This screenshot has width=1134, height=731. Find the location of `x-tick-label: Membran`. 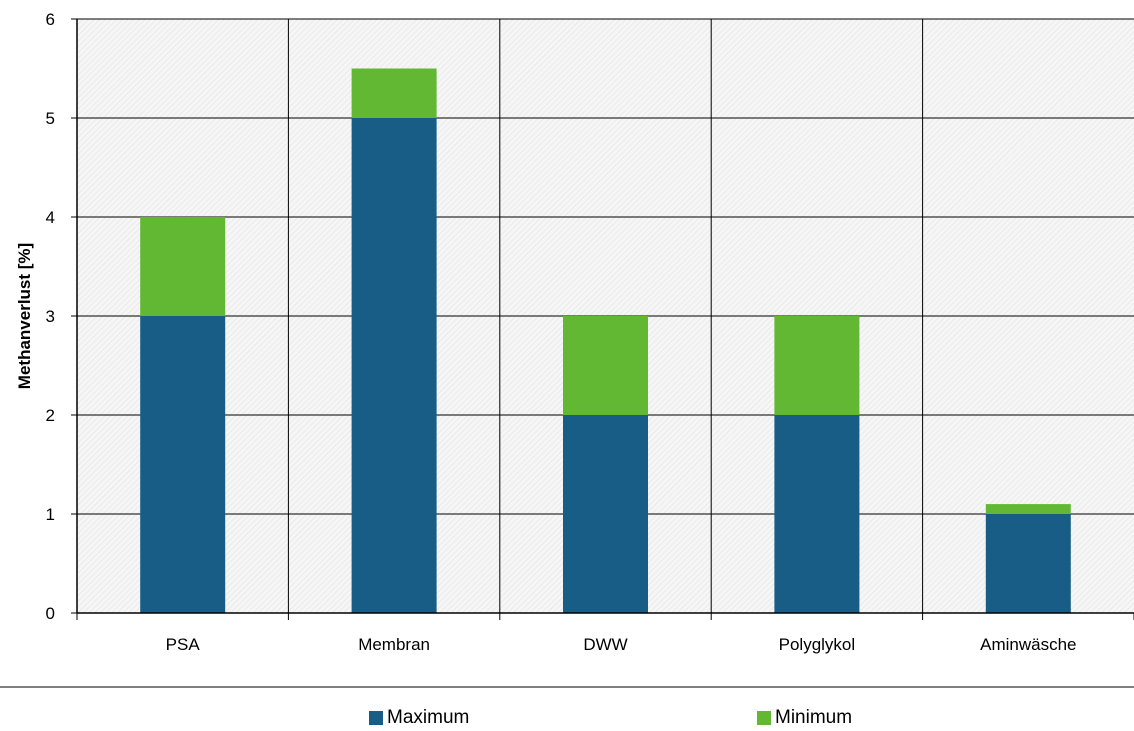

x-tick-label: Membran is located at coordinates (394, 644).